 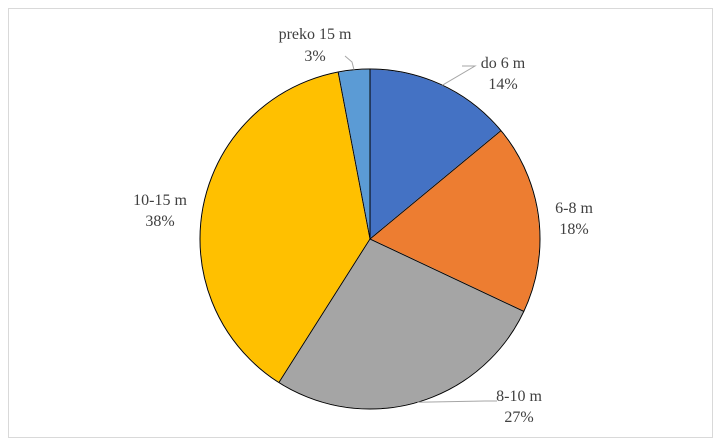 I want to click on slice-percent-6-8-m: 18%, so click(x=573, y=229).